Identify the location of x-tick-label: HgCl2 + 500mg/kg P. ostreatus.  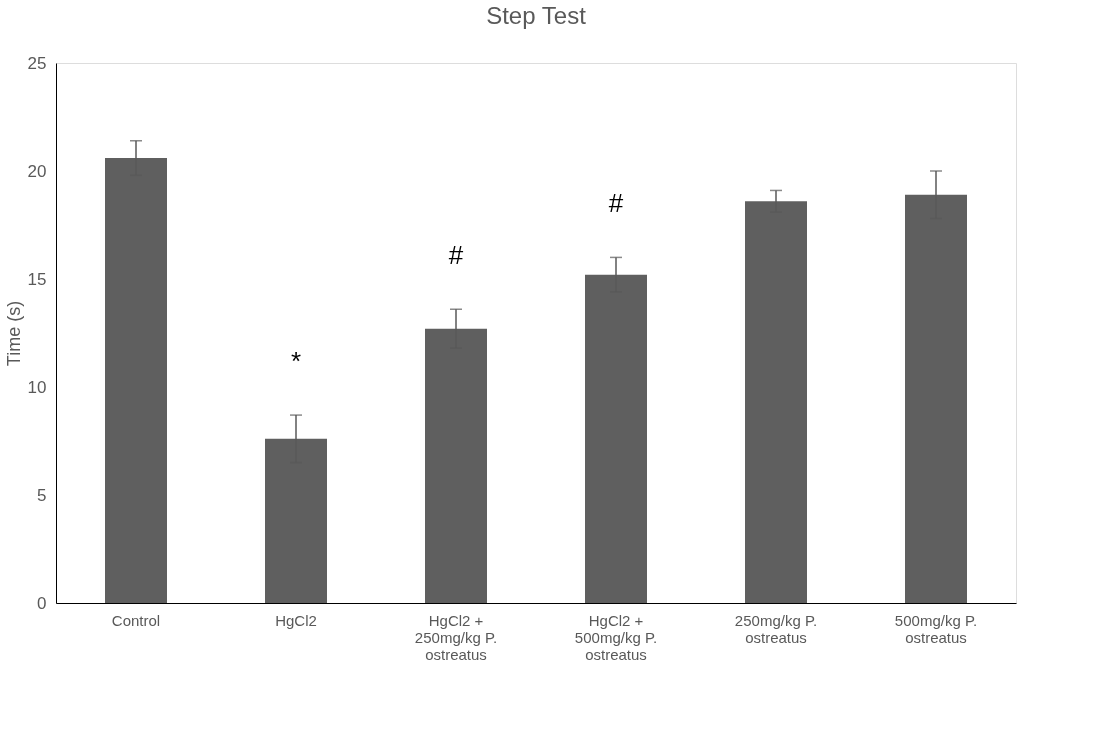
(616, 637).